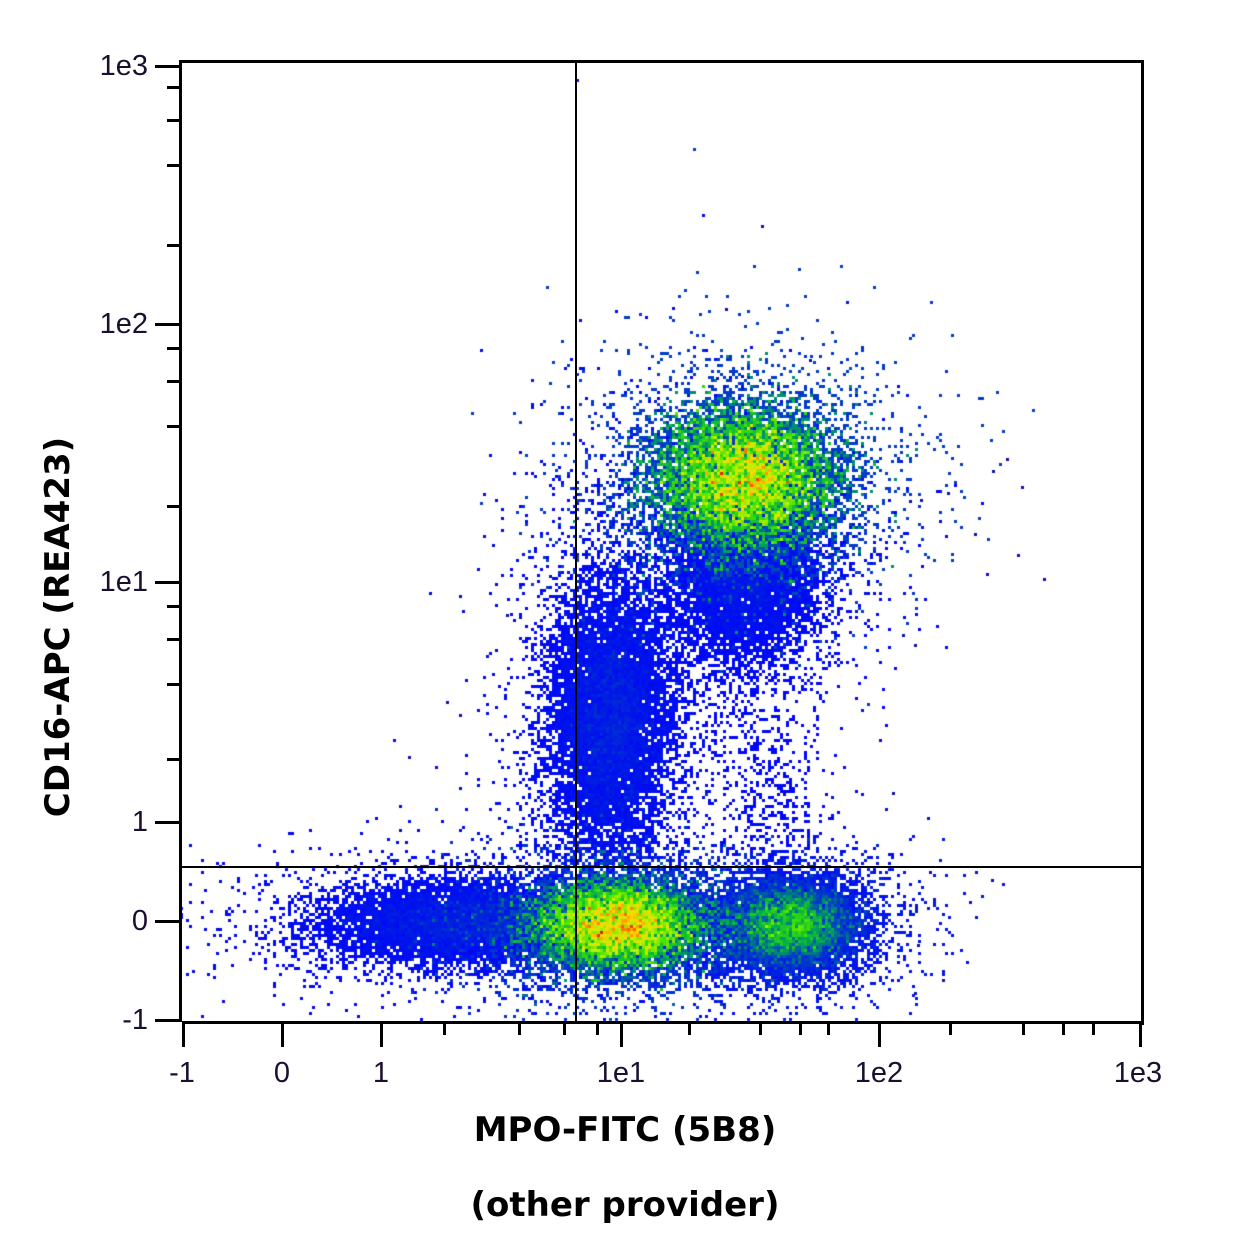 The image size is (1250, 1250). Describe the element at coordinates (576, 541) in the screenshot. I see `vertical-quadrant-gate` at that location.